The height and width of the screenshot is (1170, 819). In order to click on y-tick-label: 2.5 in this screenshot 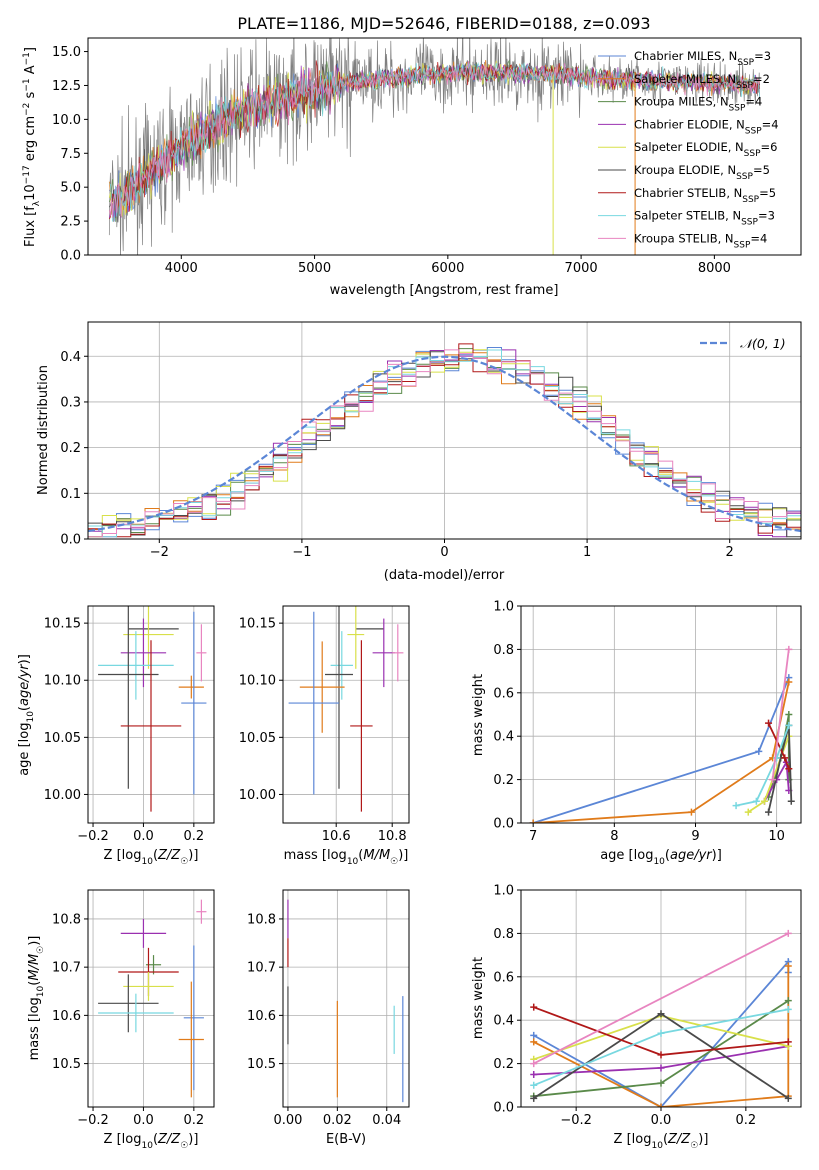, I will do `click(70, 222)`.